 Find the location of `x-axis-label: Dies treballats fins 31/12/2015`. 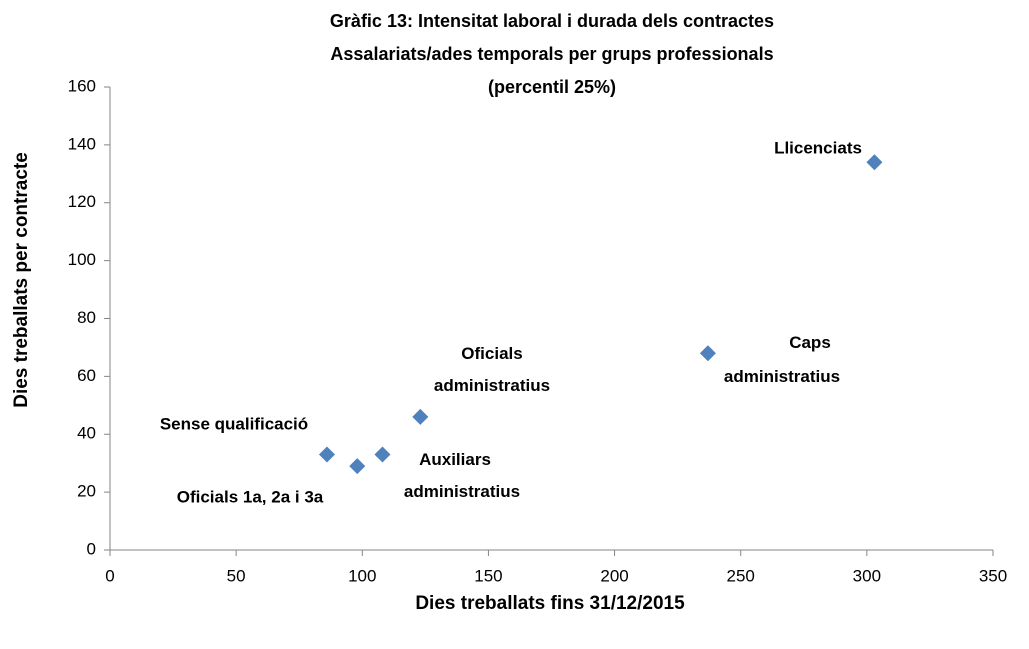

x-axis-label: Dies treballats fins 31/12/2015 is located at coordinates (550, 603).